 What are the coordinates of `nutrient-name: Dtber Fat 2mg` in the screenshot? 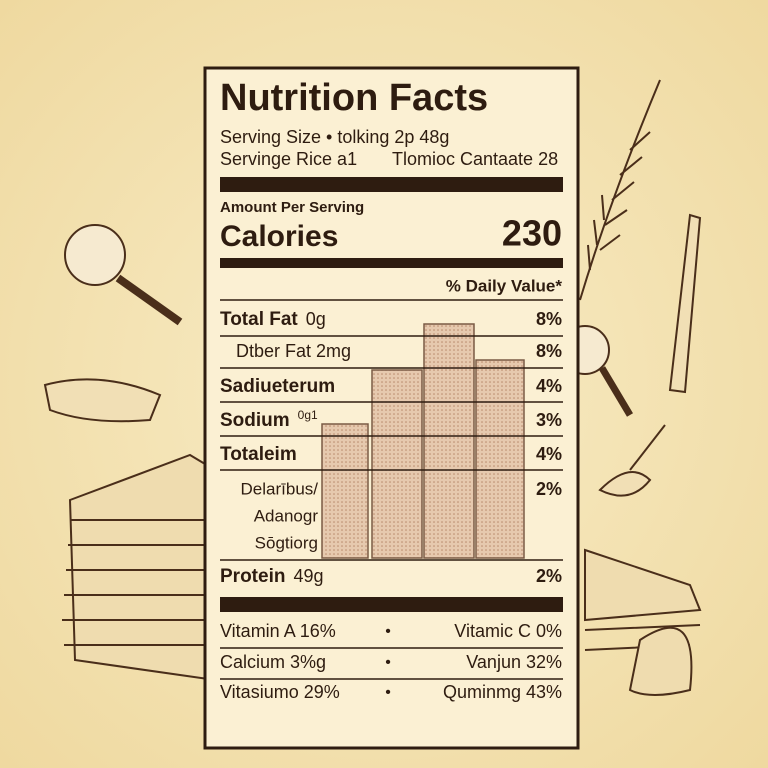 It's located at (293, 351).